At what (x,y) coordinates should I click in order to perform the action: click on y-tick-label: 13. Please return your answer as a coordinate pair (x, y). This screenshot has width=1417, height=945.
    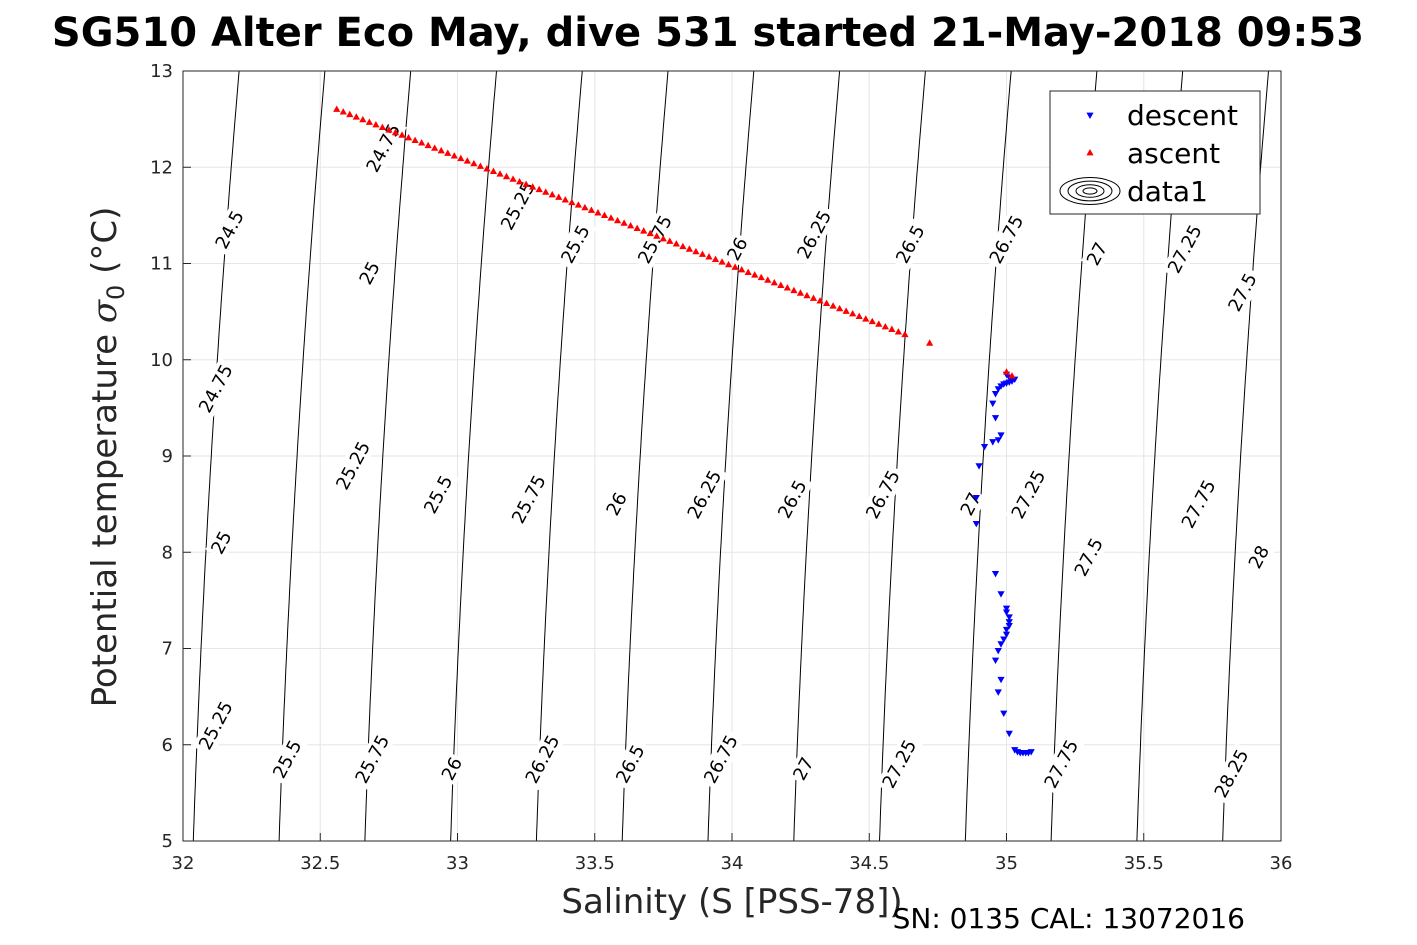
    Looking at the image, I should click on (161, 71).